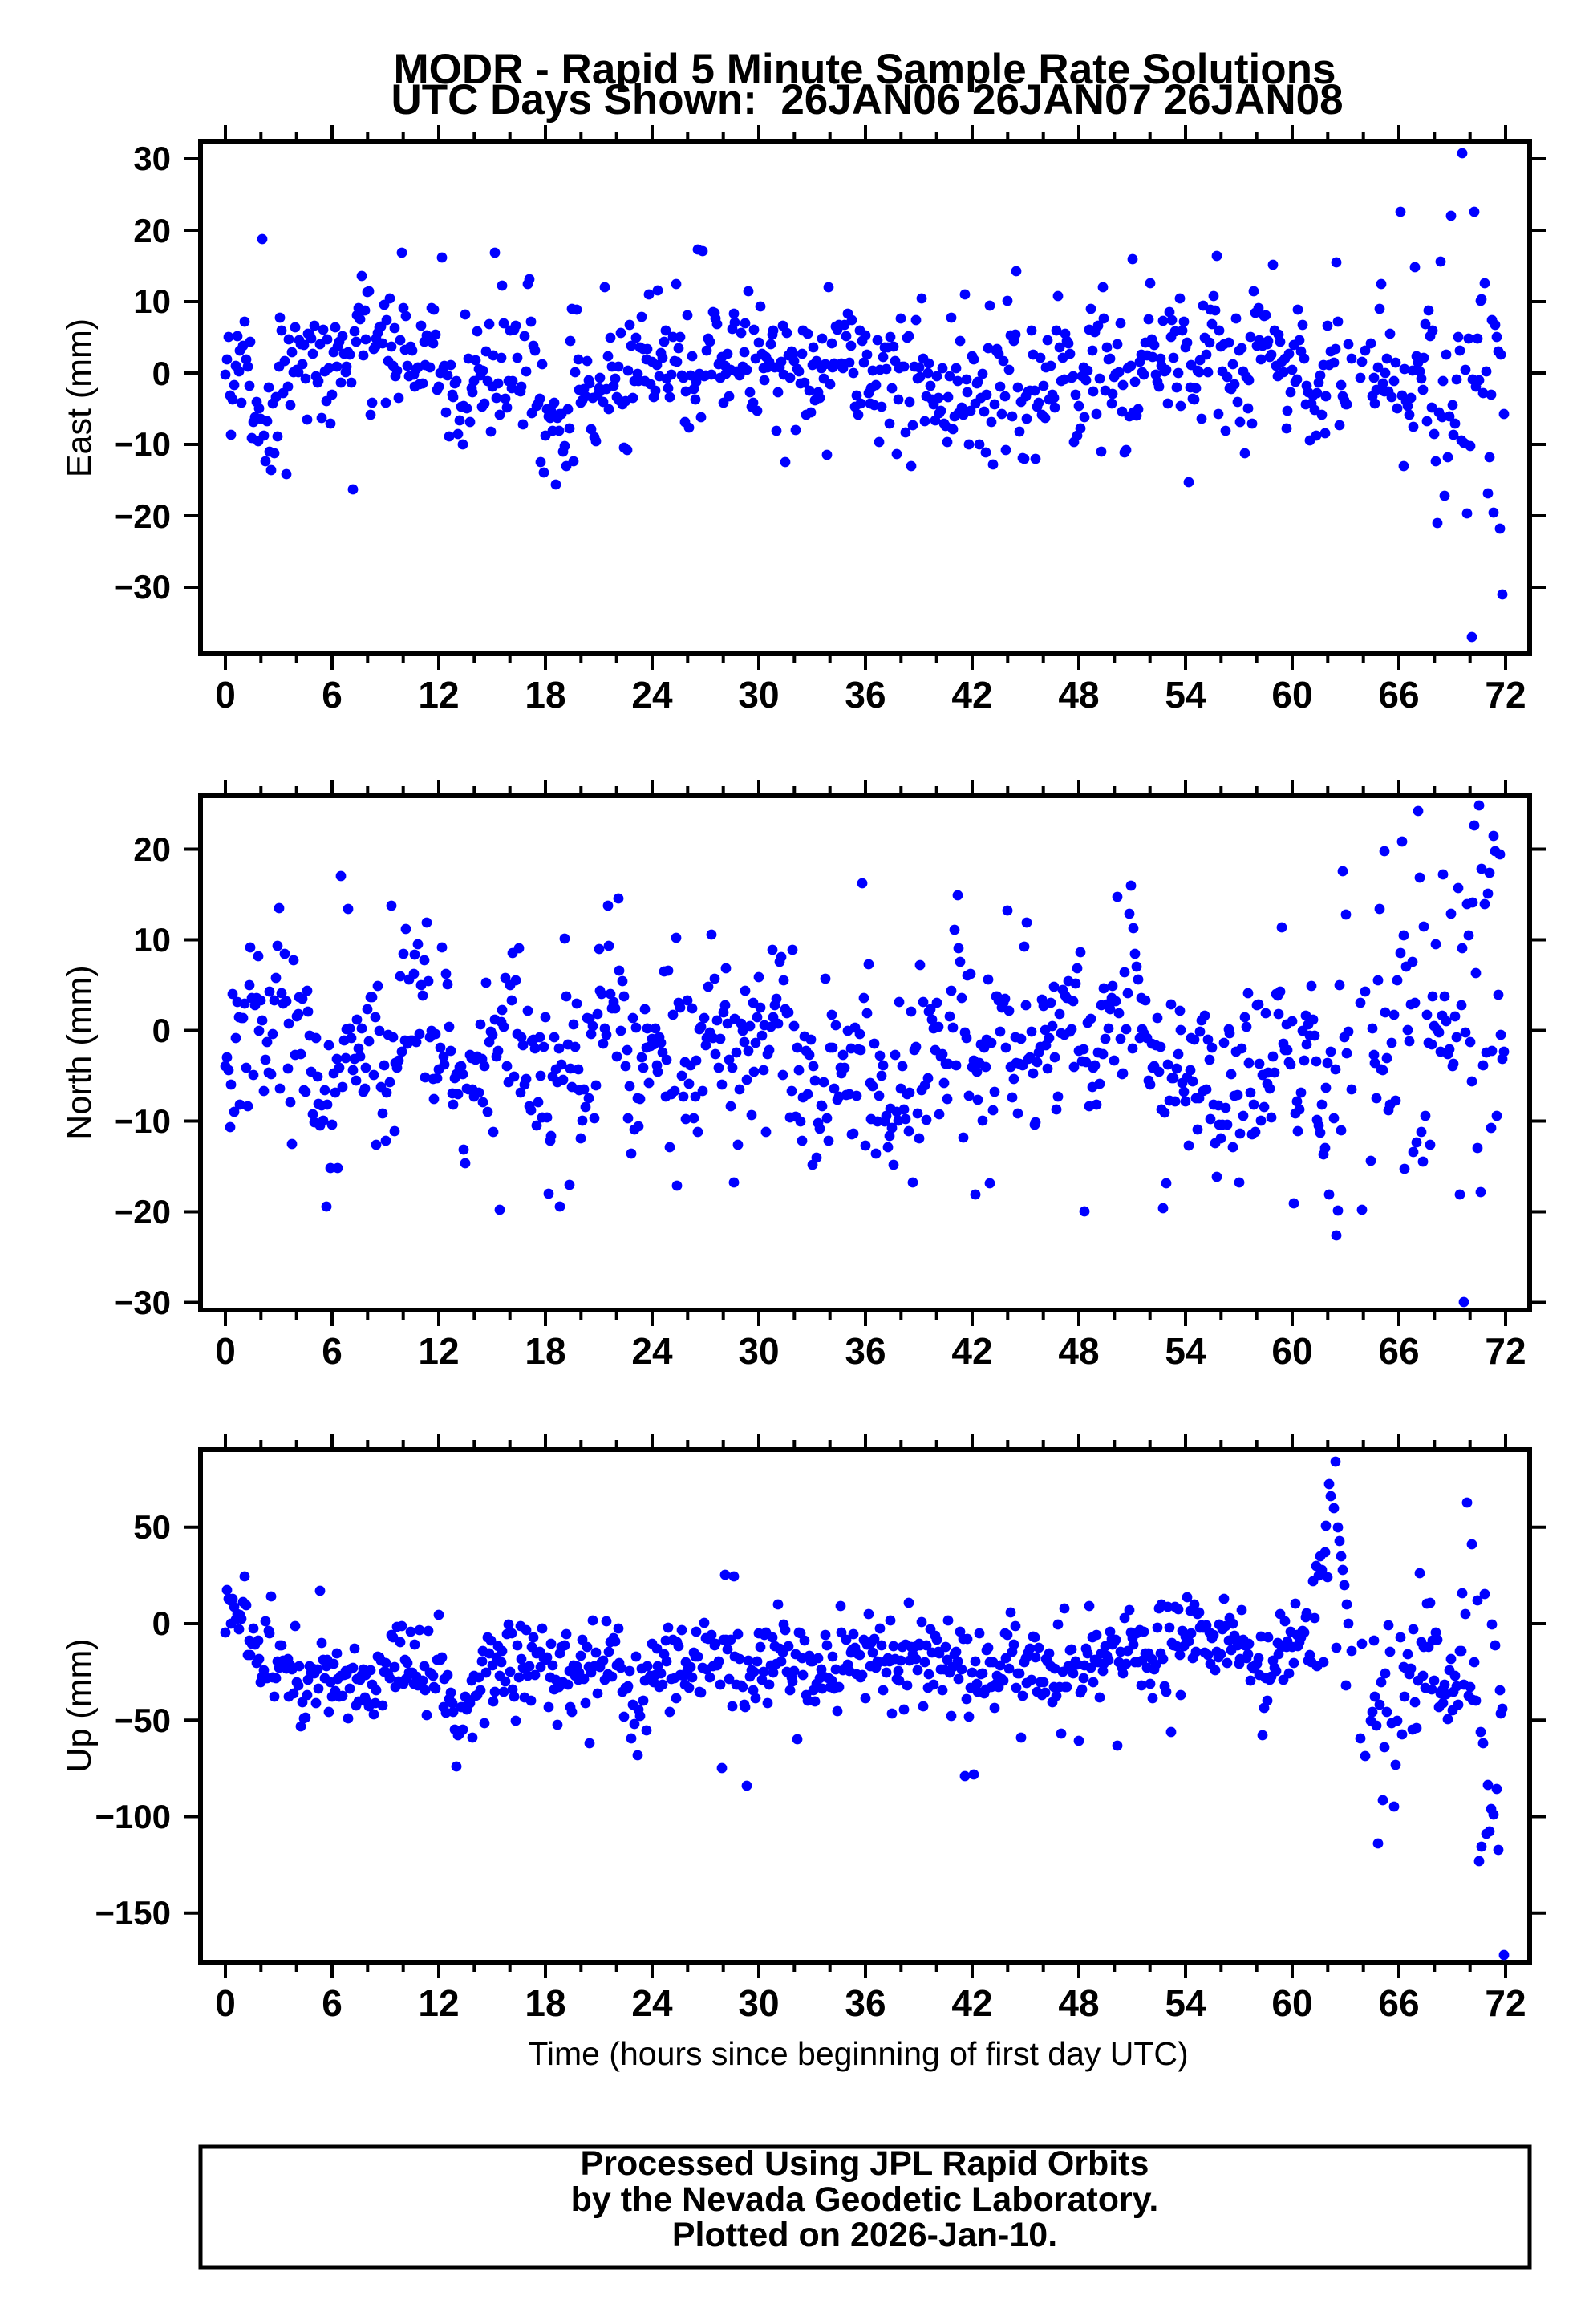 This screenshot has height=2324, width=1593. Describe the element at coordinates (79, 1052) in the screenshot. I see `svg-text: North (mm)` at that location.